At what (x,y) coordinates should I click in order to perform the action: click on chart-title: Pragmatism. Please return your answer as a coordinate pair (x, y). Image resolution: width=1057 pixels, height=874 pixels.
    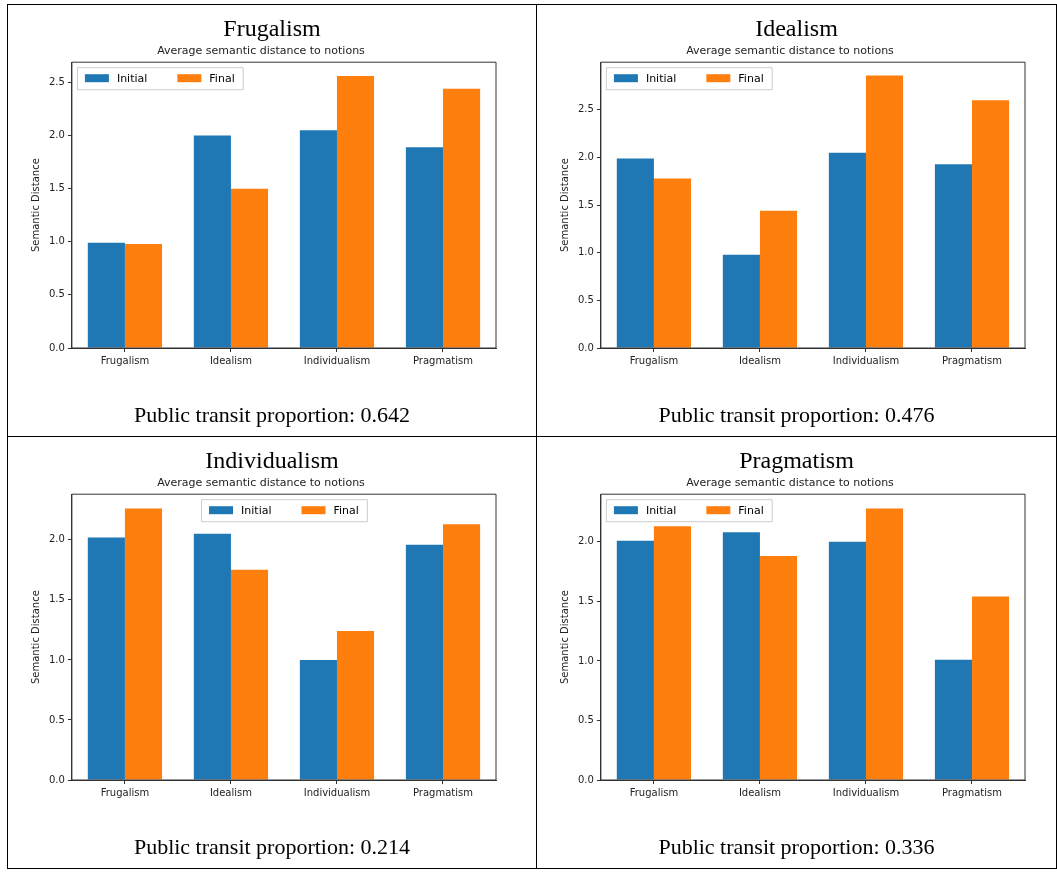
    Looking at the image, I should click on (796, 461).